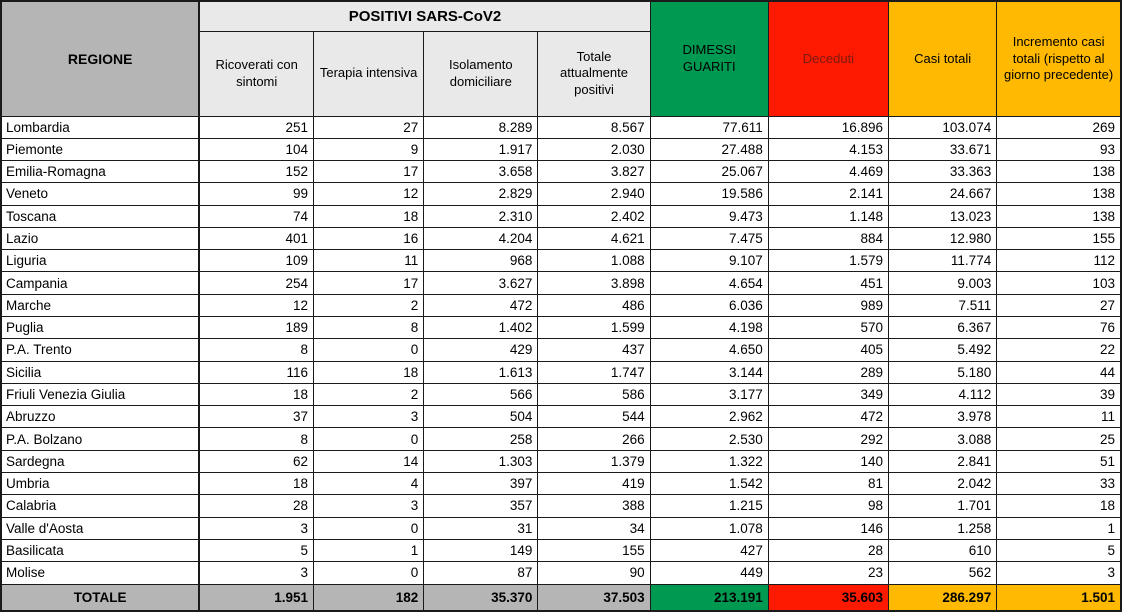  Describe the element at coordinates (943, 506) in the screenshot. I see `cell-casi-totali: 1.701` at that location.